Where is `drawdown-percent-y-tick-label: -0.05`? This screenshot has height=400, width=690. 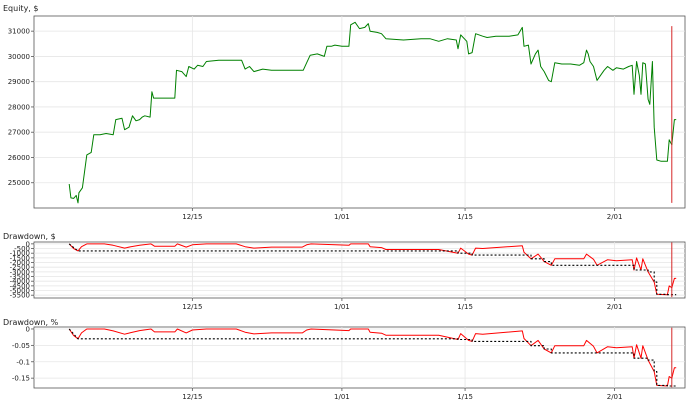 drawdown-percent-y-tick-label: -0.05 is located at coordinates (21, 346).